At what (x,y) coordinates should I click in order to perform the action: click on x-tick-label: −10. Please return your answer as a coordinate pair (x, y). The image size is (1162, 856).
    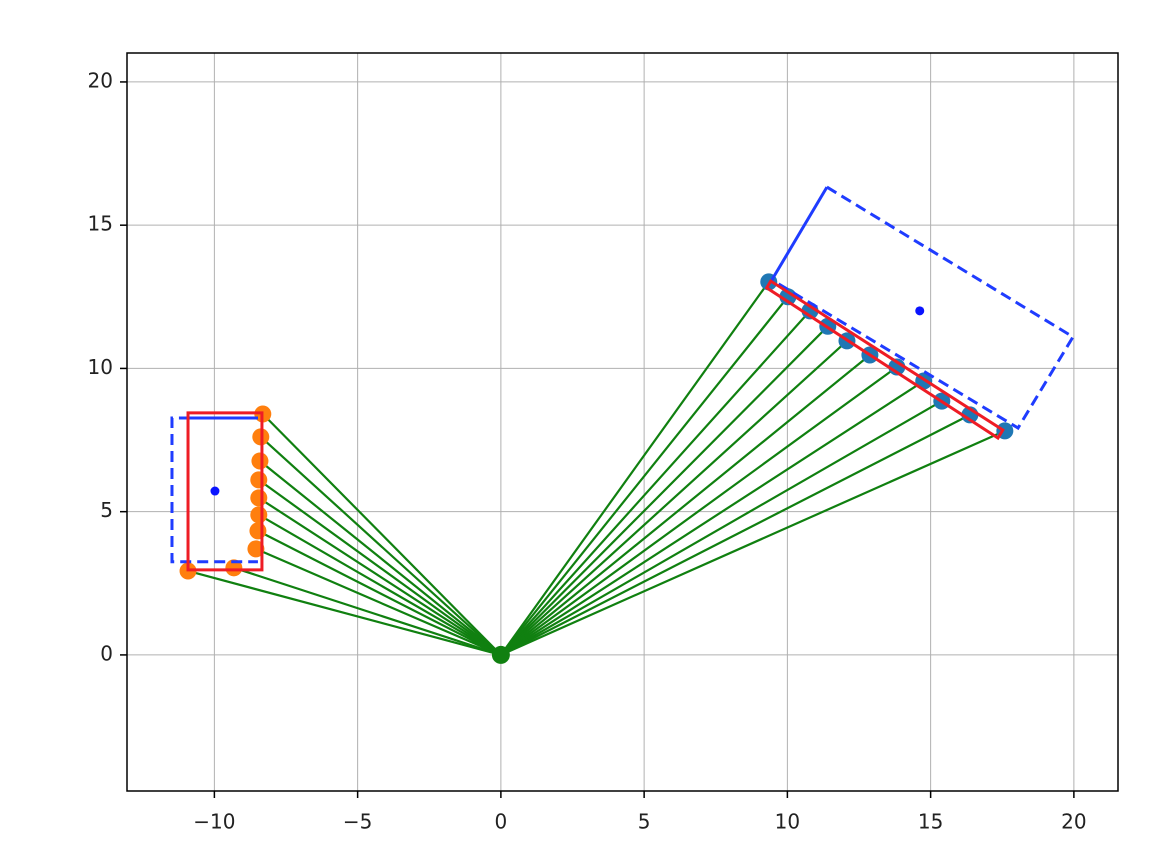
    Looking at the image, I should click on (214, 822).